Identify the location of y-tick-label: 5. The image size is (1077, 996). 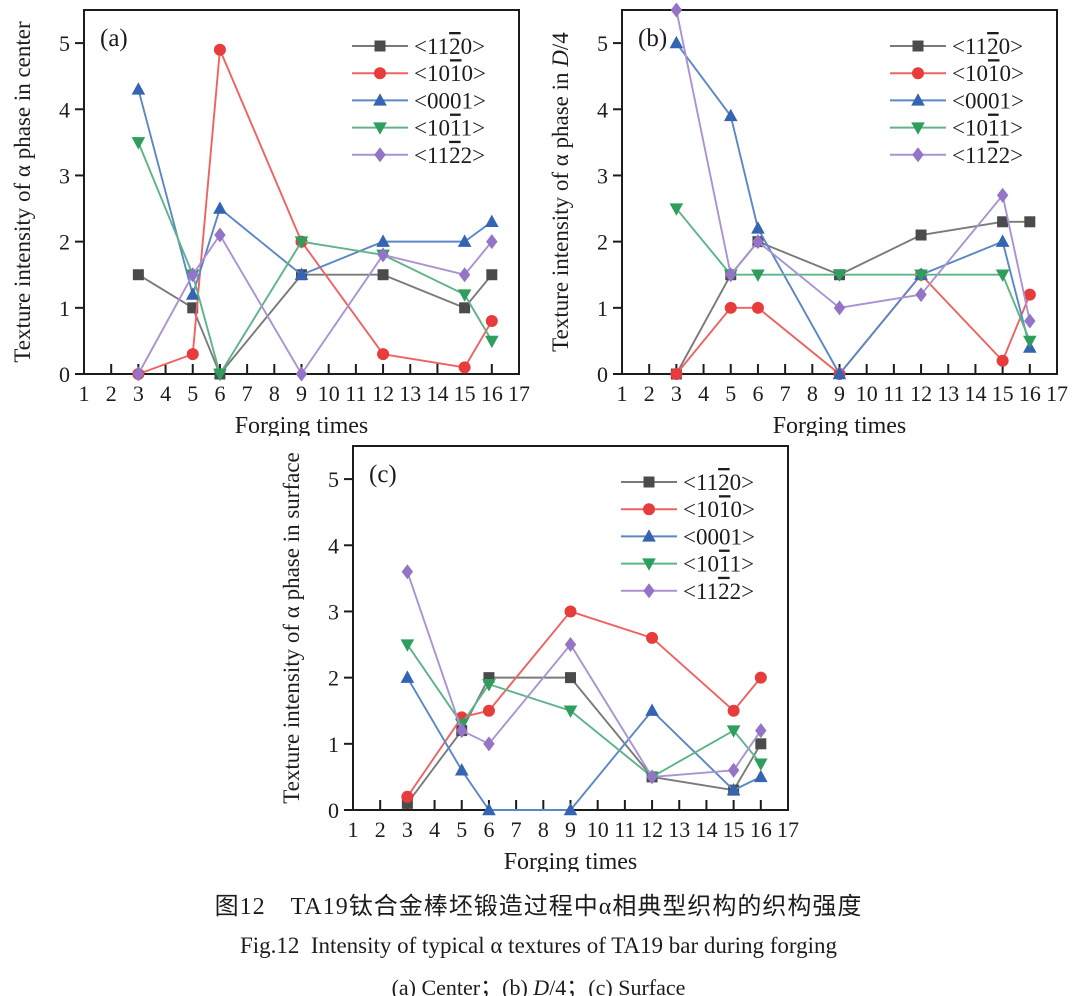
(64, 43).